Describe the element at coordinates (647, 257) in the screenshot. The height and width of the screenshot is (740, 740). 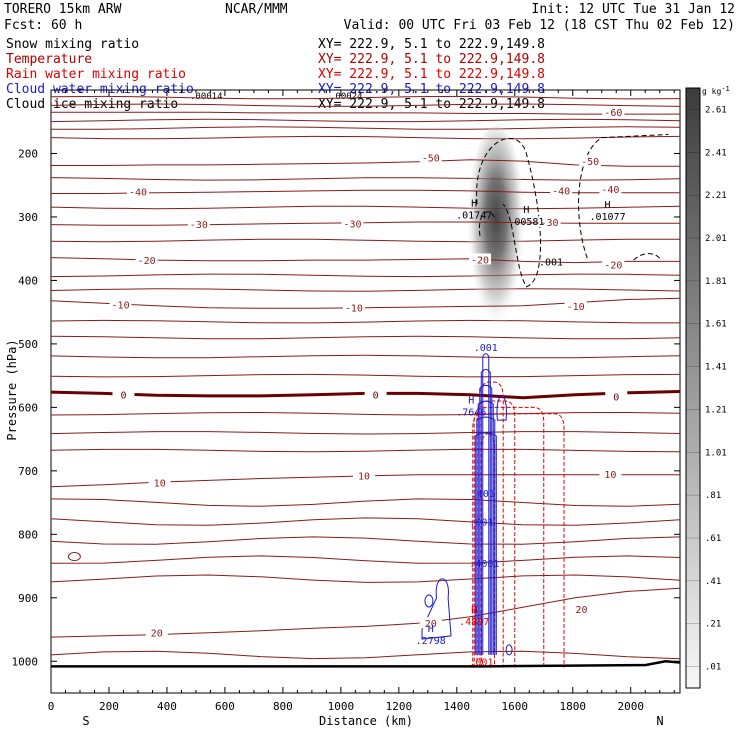
I see `cloud-ice-contour` at that location.